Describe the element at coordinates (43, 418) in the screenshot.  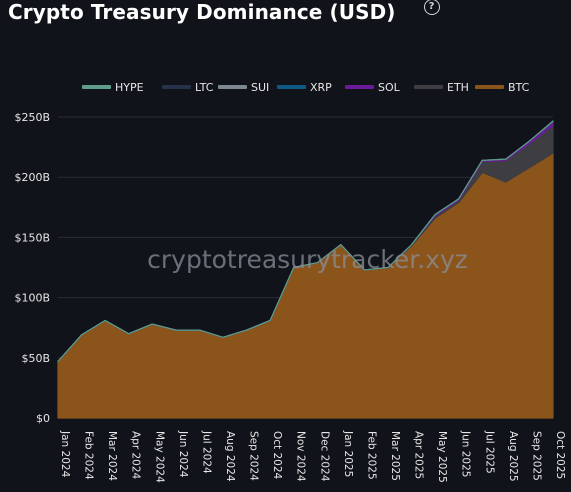
I see `y-tick-label: $0` at that location.